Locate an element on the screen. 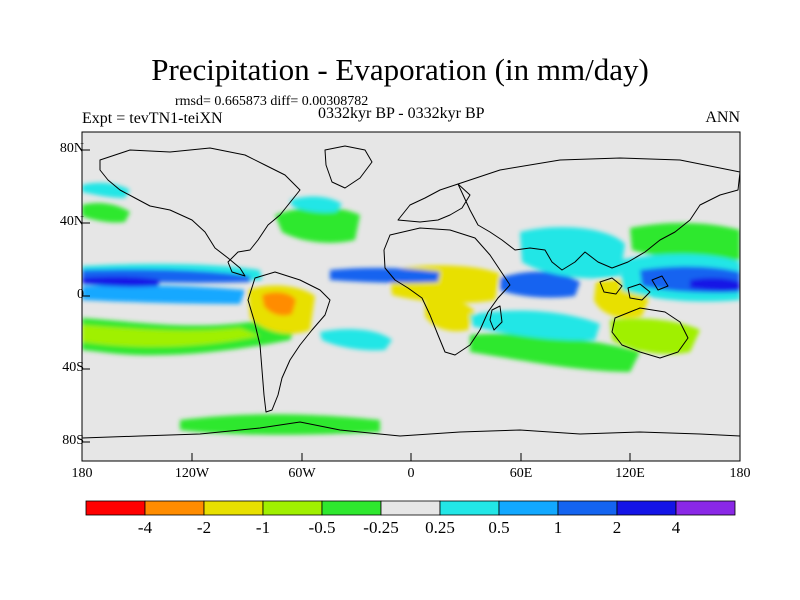  xtick-label-60e: 60E is located at coordinates (521, 473).